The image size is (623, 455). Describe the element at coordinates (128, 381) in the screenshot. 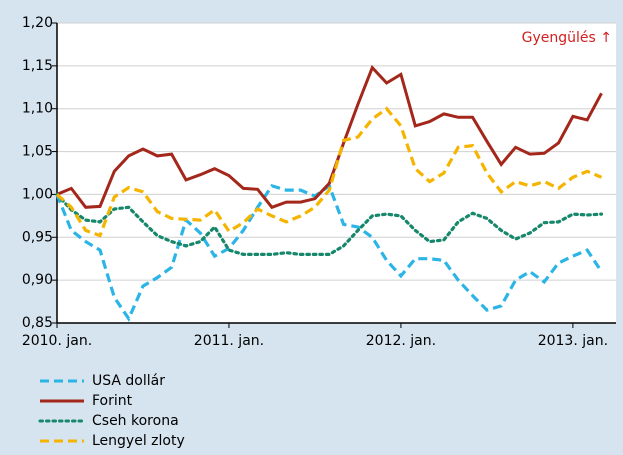

I see `legend-label: USA dollár` at that location.